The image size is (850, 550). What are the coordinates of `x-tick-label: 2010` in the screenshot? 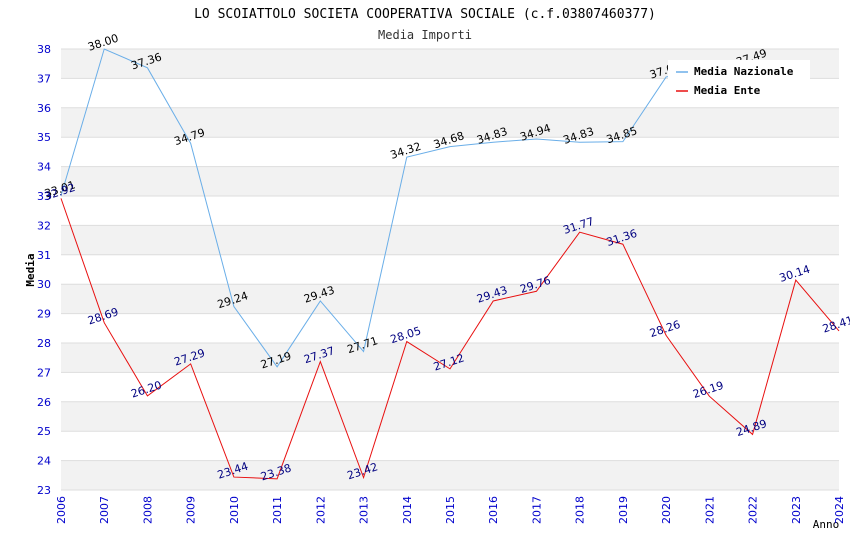 It's located at (234, 510).